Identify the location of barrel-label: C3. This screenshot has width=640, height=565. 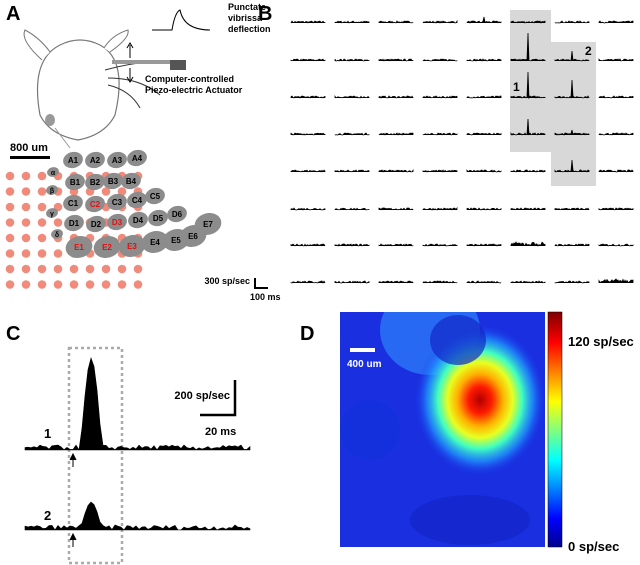
(117, 202).